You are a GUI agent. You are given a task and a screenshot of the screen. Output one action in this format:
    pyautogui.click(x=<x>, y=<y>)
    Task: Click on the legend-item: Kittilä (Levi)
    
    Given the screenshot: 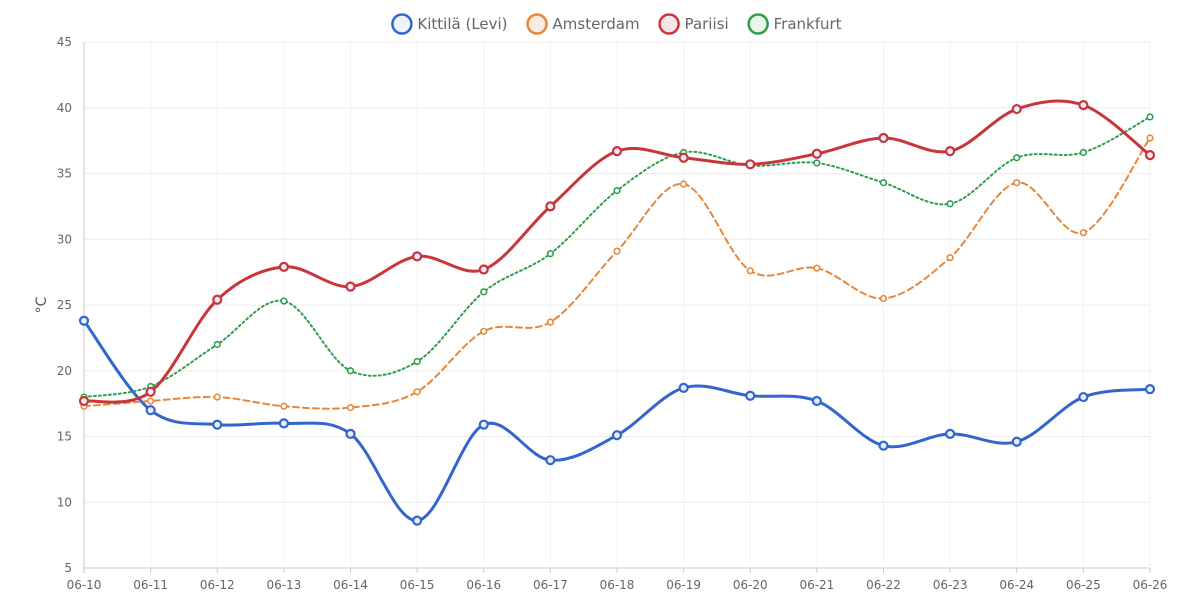 What is the action you would take?
    pyautogui.click(x=449, y=24)
    